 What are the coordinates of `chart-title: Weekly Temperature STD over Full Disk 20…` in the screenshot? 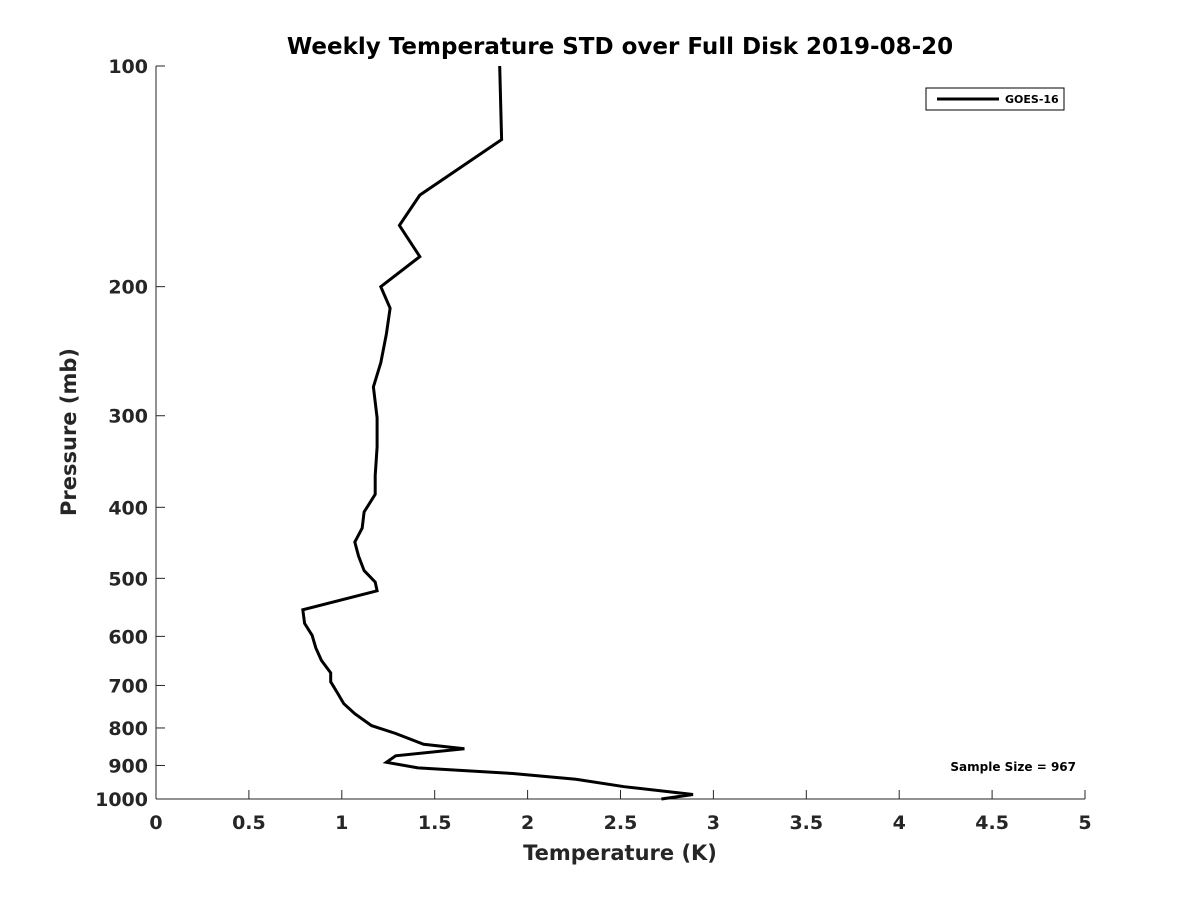 It's located at (620, 47).